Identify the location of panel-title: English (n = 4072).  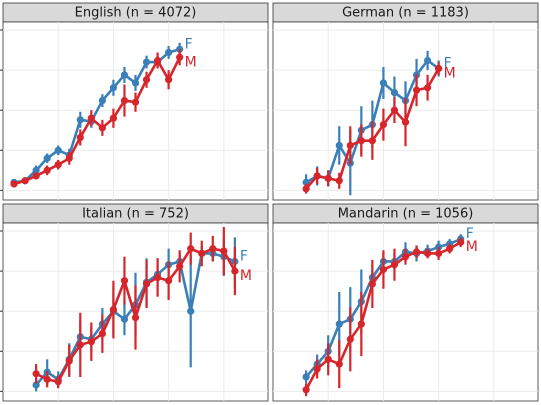
(136, 13).